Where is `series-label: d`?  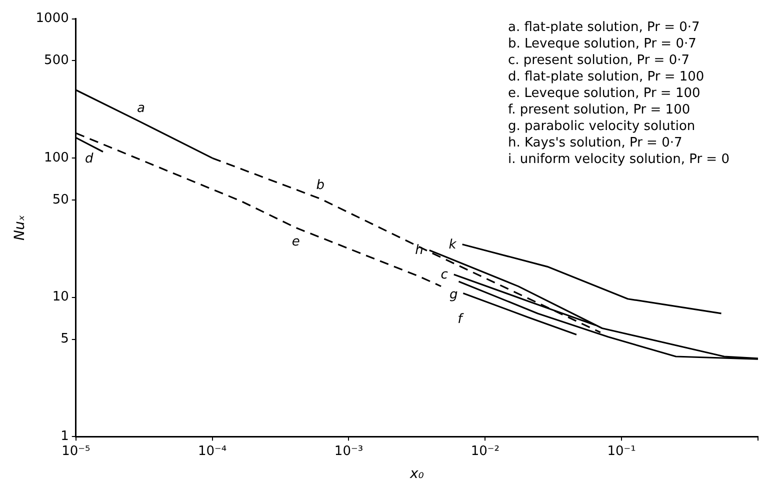 series-label: d is located at coordinates (89, 159).